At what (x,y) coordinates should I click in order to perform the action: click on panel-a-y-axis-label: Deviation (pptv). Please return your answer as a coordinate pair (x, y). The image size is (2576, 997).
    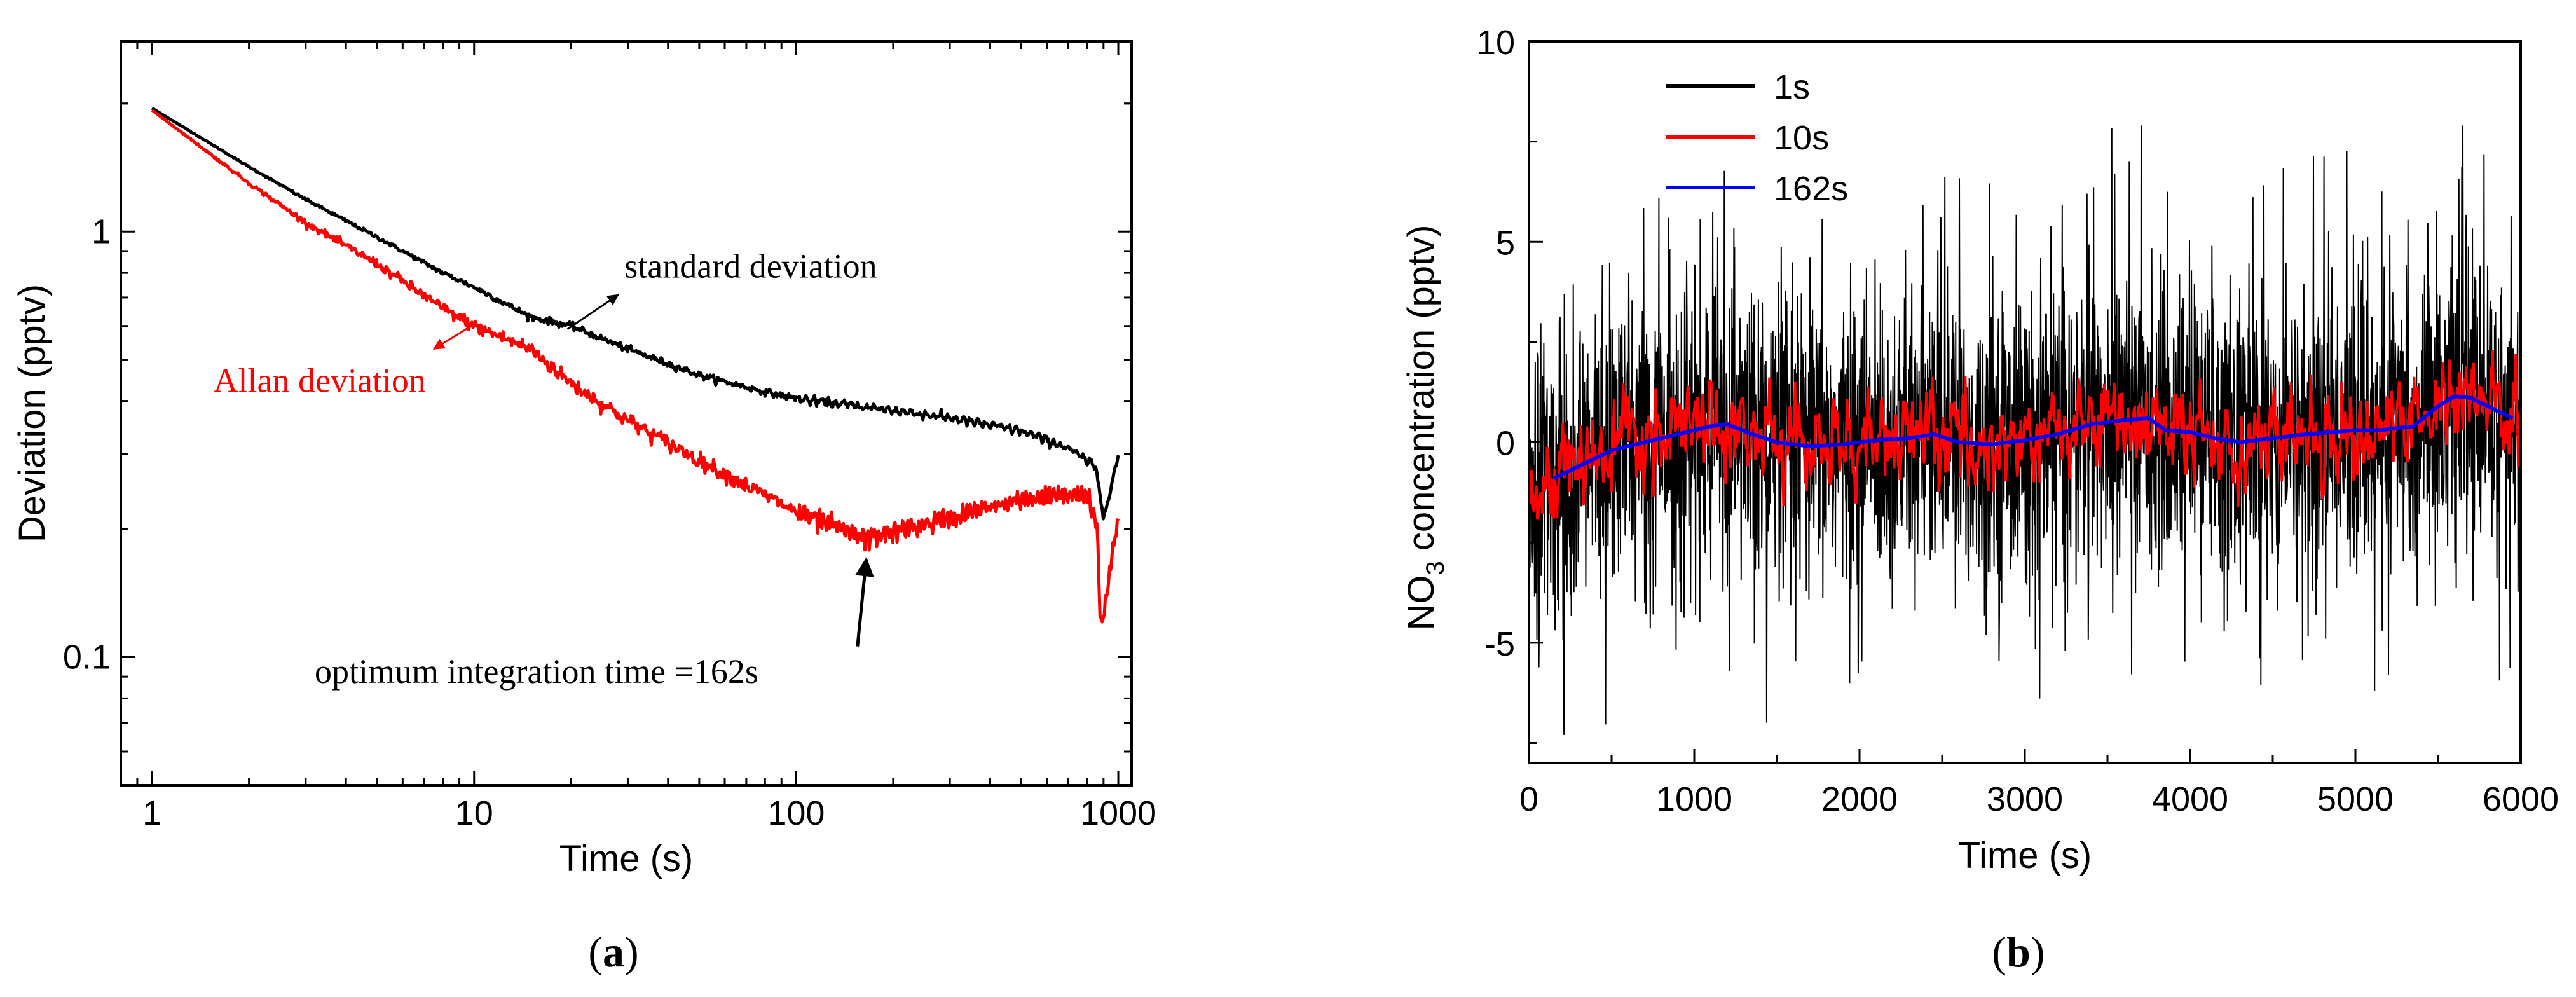
    Looking at the image, I should click on (32, 413).